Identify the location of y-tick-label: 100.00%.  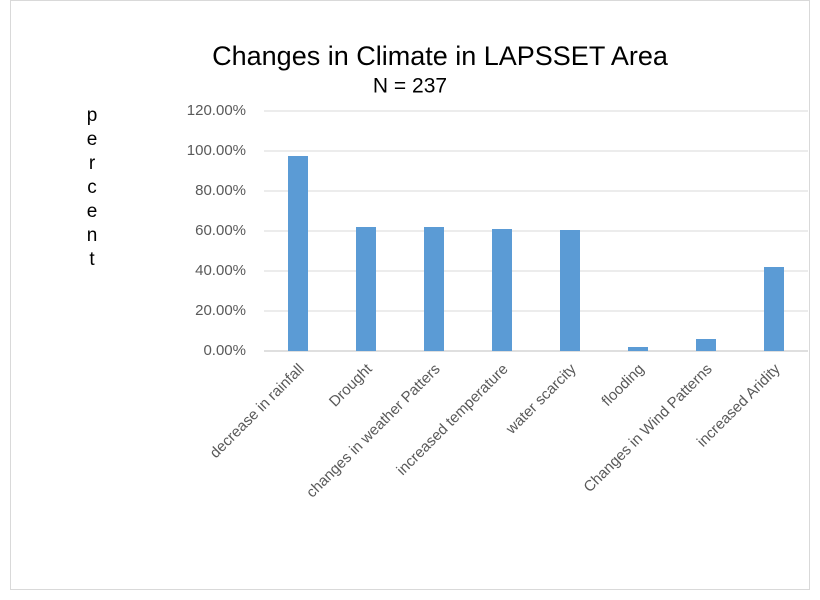
(216, 150).